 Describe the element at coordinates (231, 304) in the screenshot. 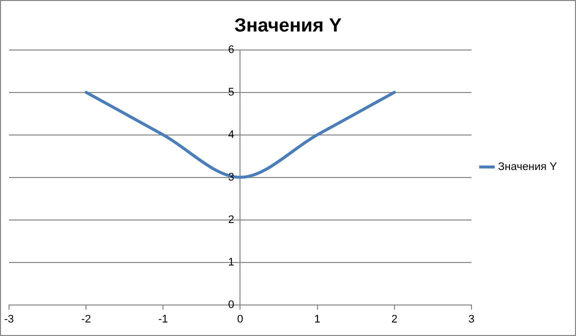

I see `y-tick-label: 0` at that location.